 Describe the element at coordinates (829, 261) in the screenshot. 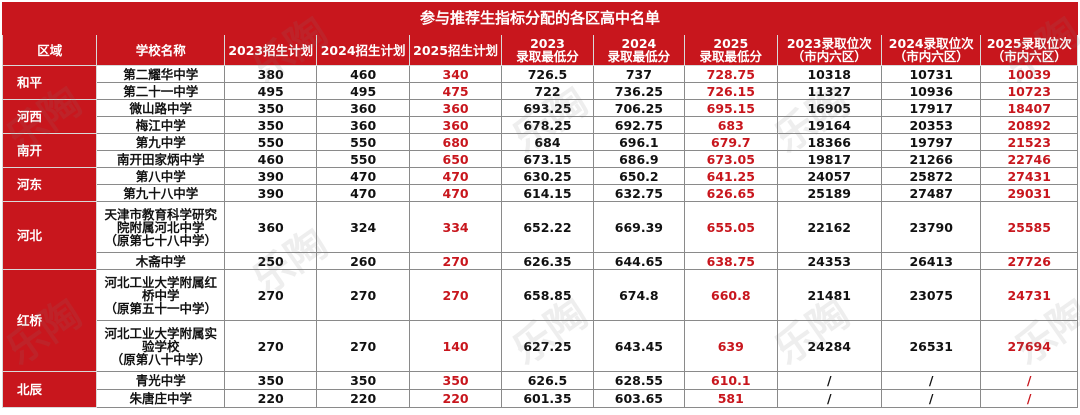

I see `rank-2023-cell: 24353` at that location.